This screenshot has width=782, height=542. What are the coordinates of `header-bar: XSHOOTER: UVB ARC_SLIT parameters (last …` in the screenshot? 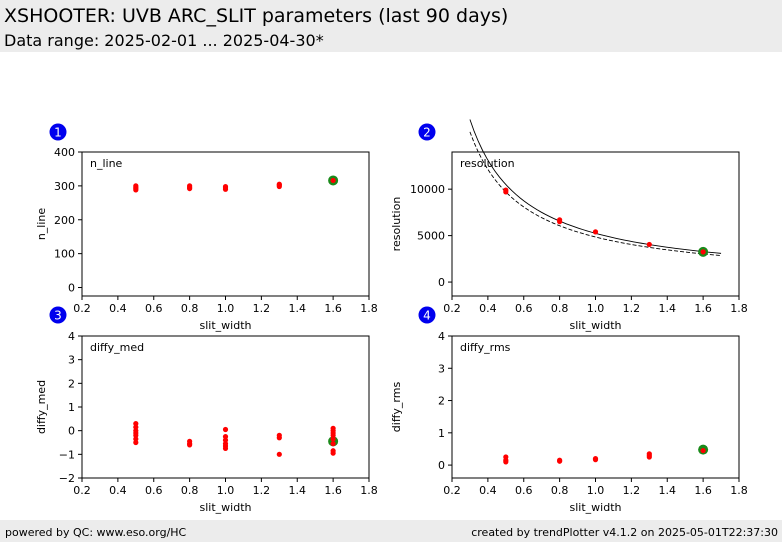 It's located at (391, 26).